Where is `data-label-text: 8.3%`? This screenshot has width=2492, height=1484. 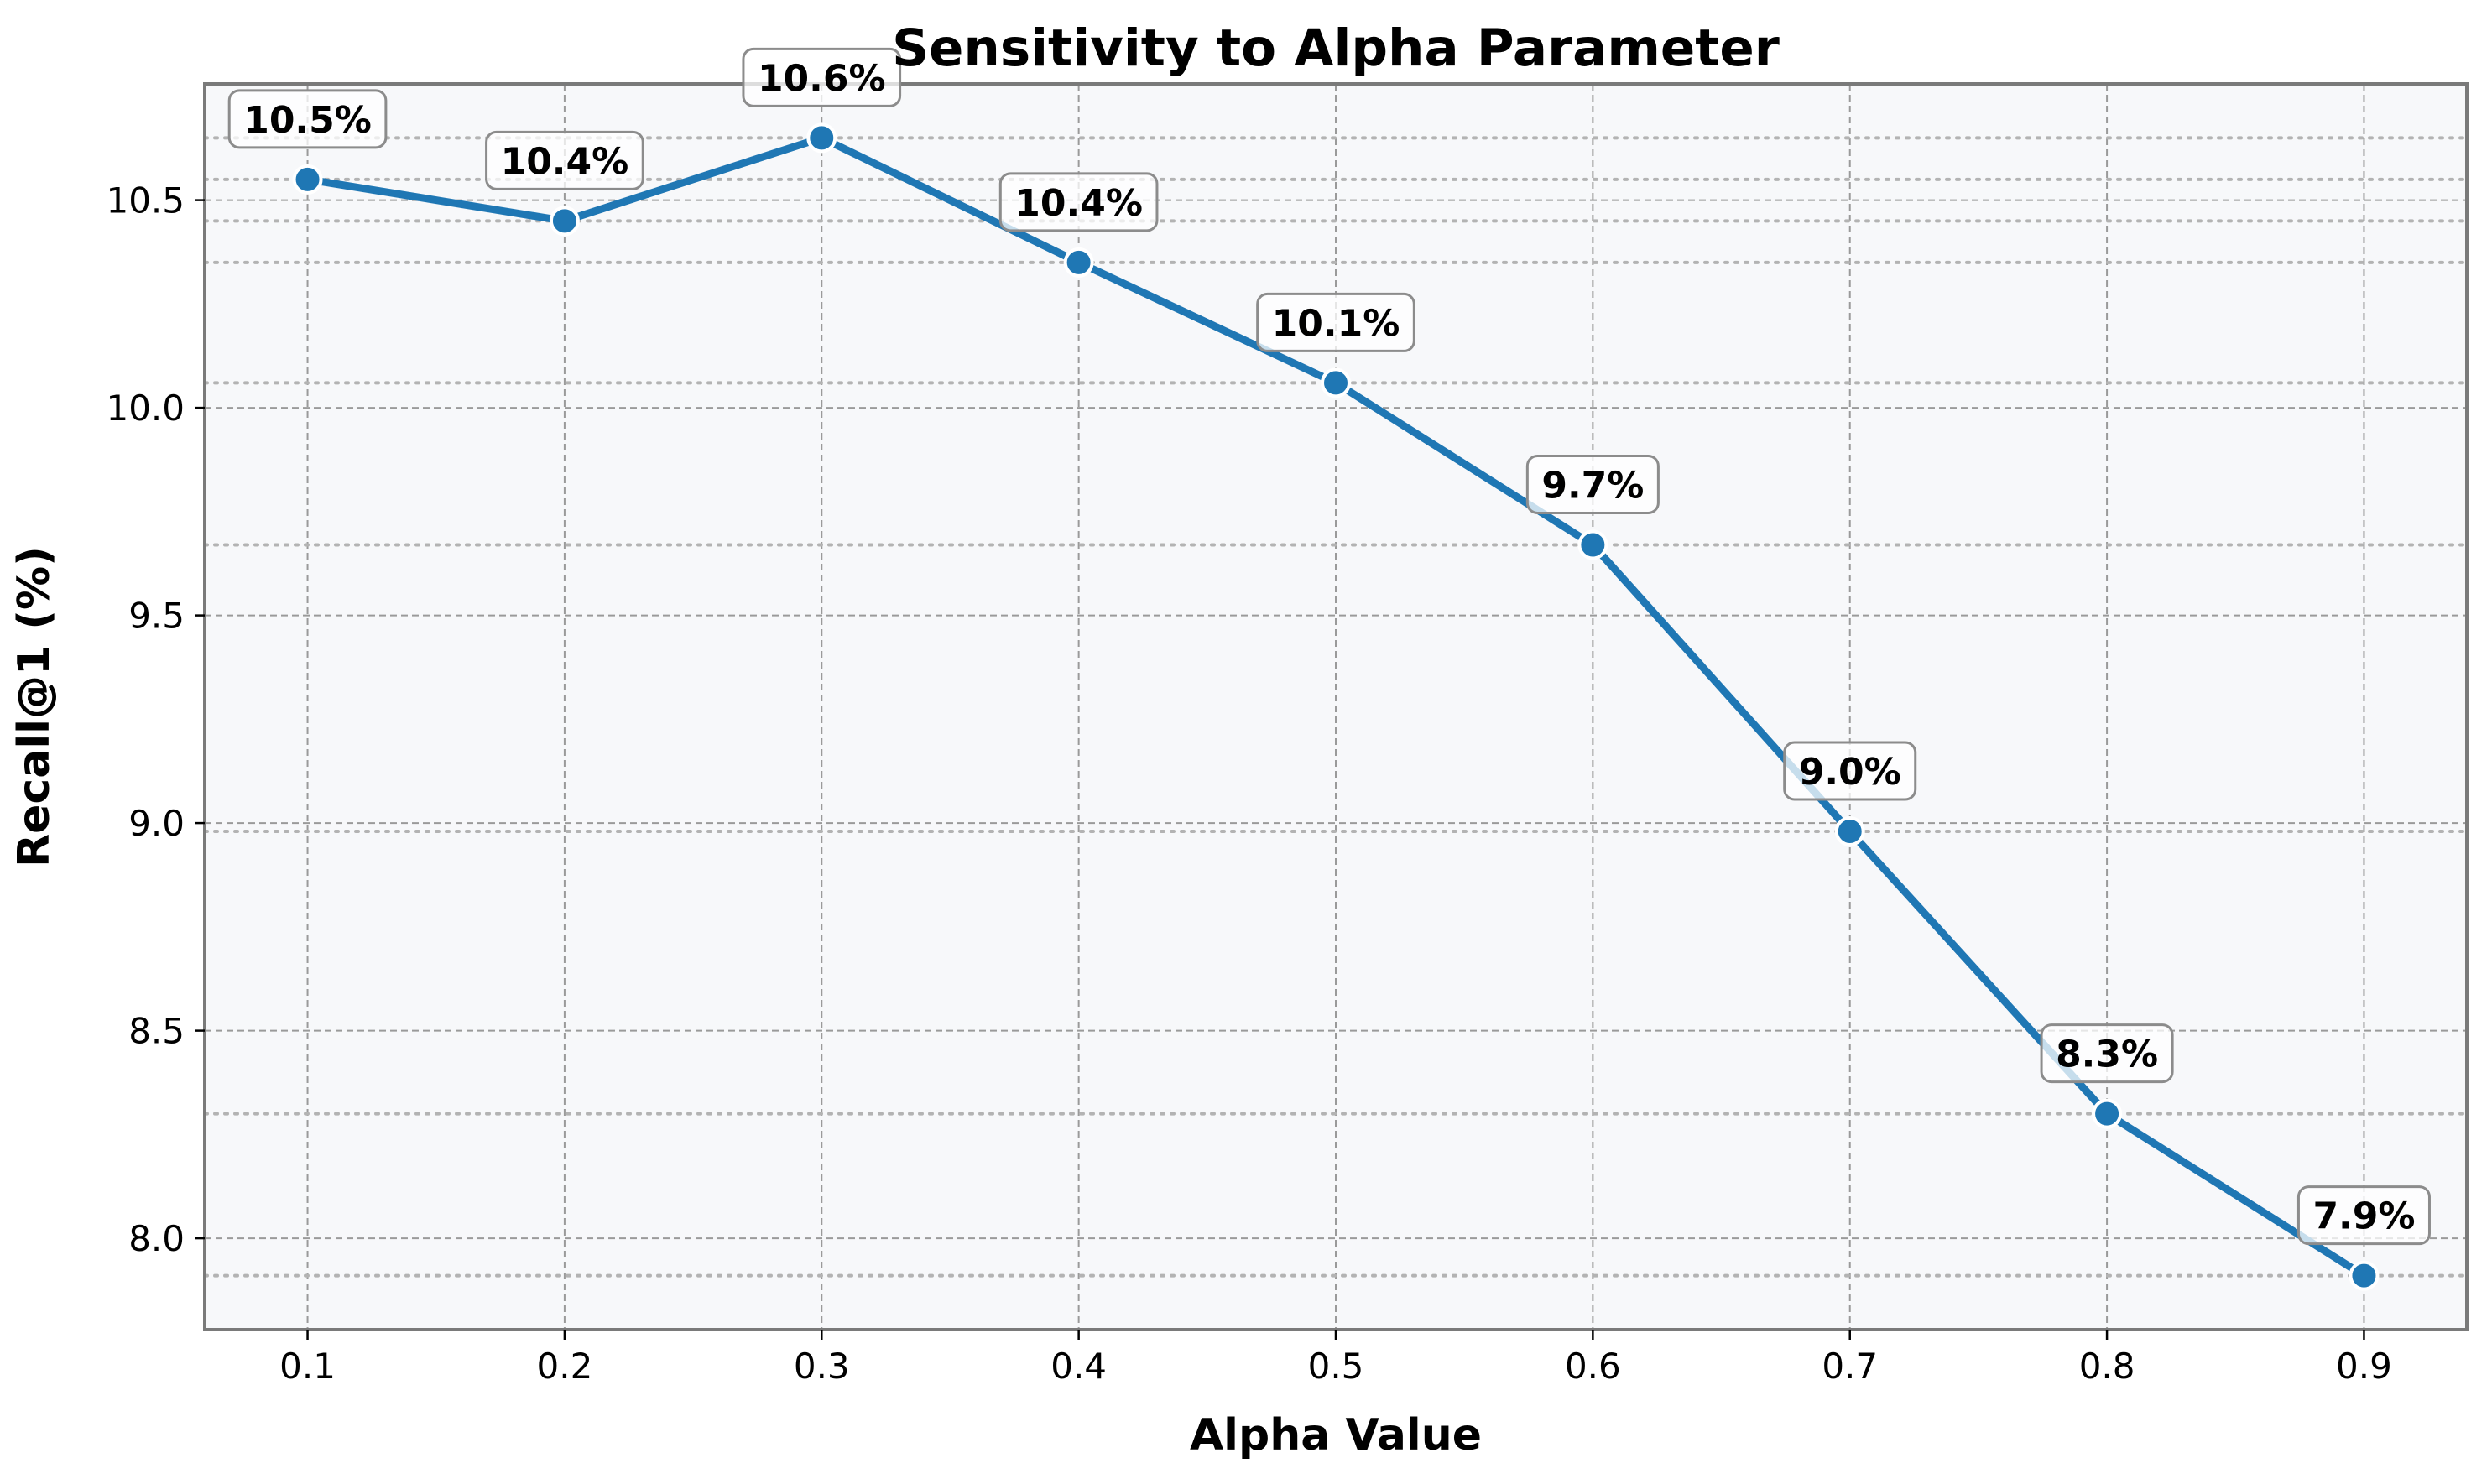 data-label-text: 8.3% is located at coordinates (2107, 1055).